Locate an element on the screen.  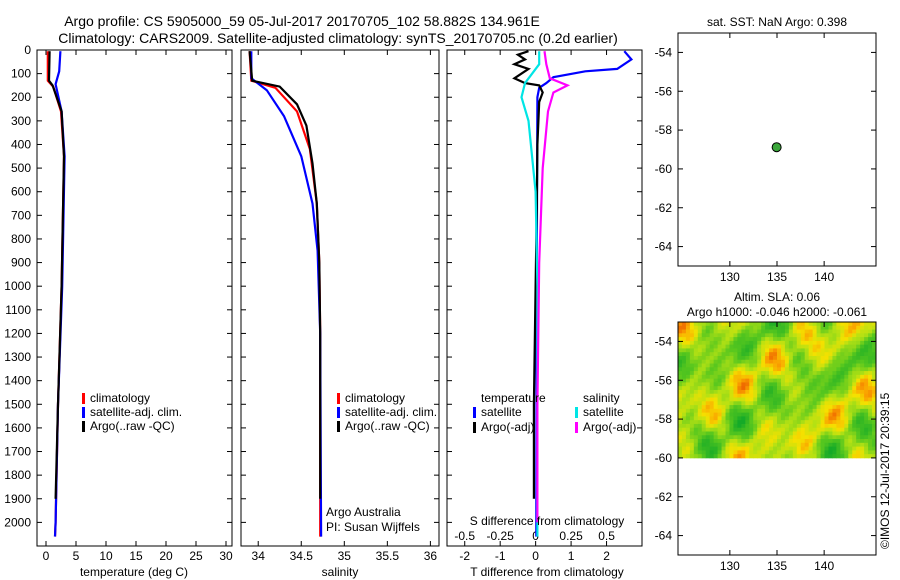
difference-top-xlabel: S difference from climatology is located at coordinates (547, 521).